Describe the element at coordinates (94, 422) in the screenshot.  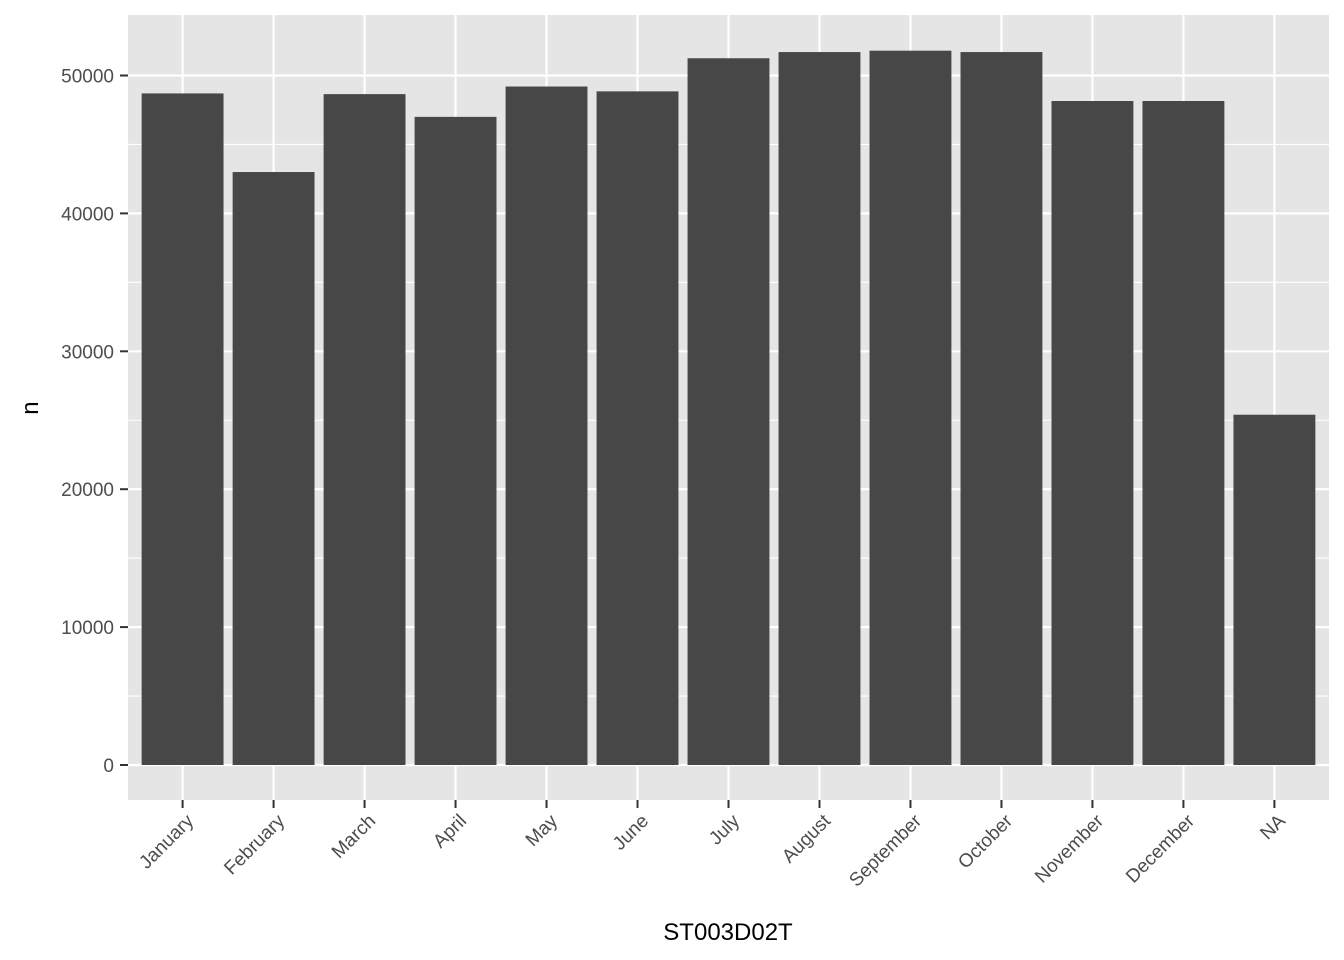
I see `y-axis: 0 10000 20000 30000 40000 50000` at that location.